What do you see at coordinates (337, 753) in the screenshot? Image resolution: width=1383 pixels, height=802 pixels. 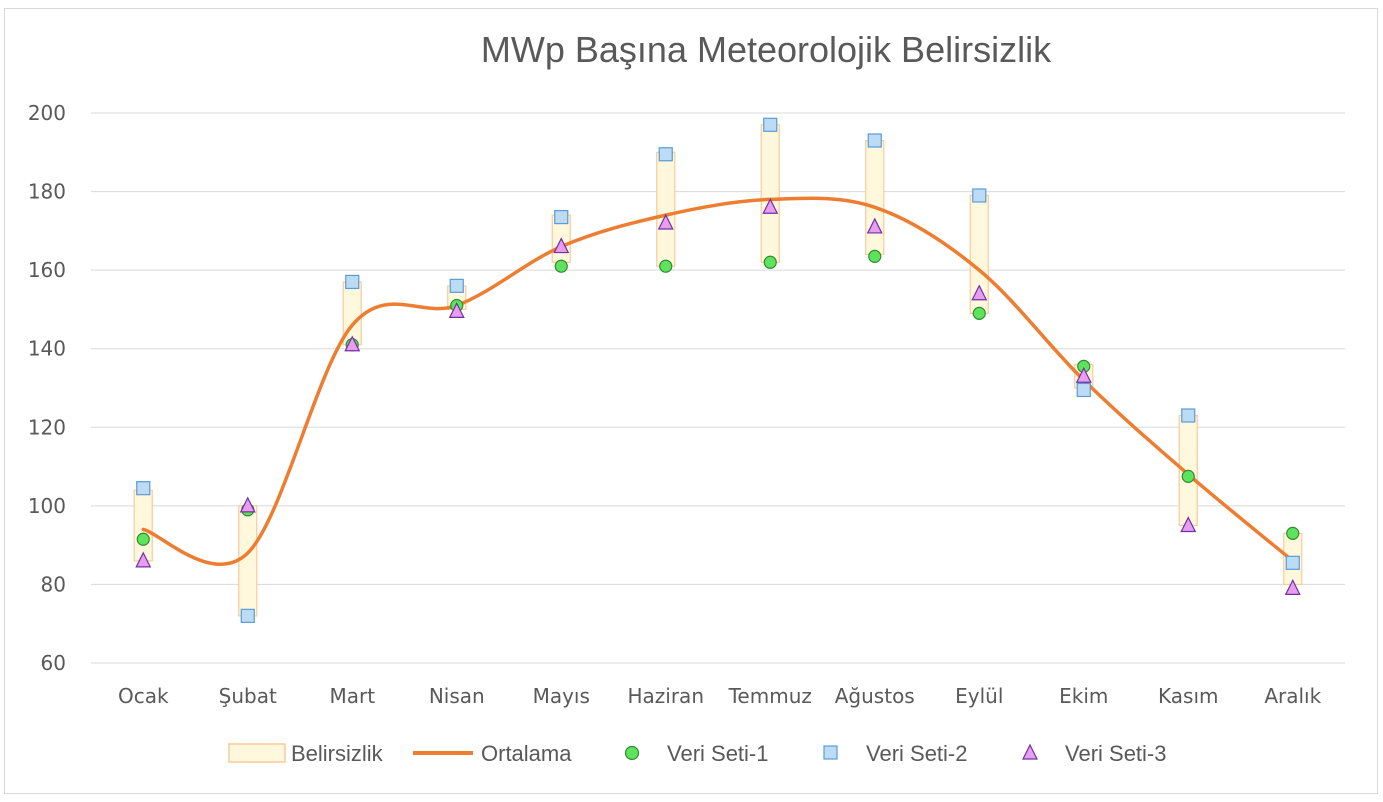 I see `legend-label-belirsizlik: Belirsizlik` at bounding box center [337, 753].